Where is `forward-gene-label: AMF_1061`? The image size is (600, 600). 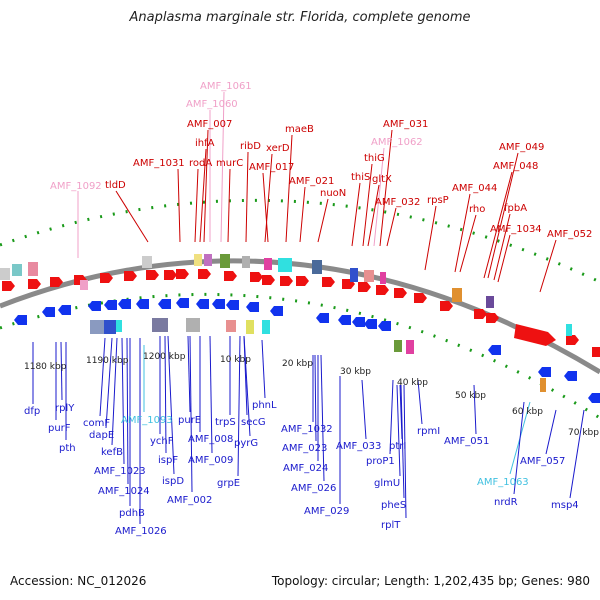
forward-gene-label: AMF_1061 is located at coordinates (226, 86).